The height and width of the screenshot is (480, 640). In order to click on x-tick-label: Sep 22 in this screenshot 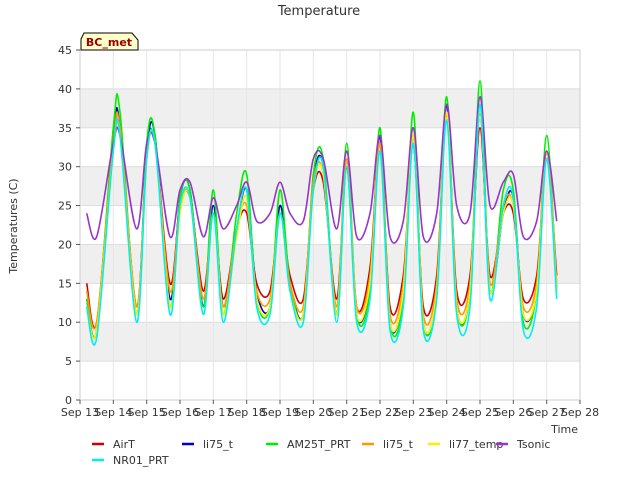, I will do `click(380, 412)`.